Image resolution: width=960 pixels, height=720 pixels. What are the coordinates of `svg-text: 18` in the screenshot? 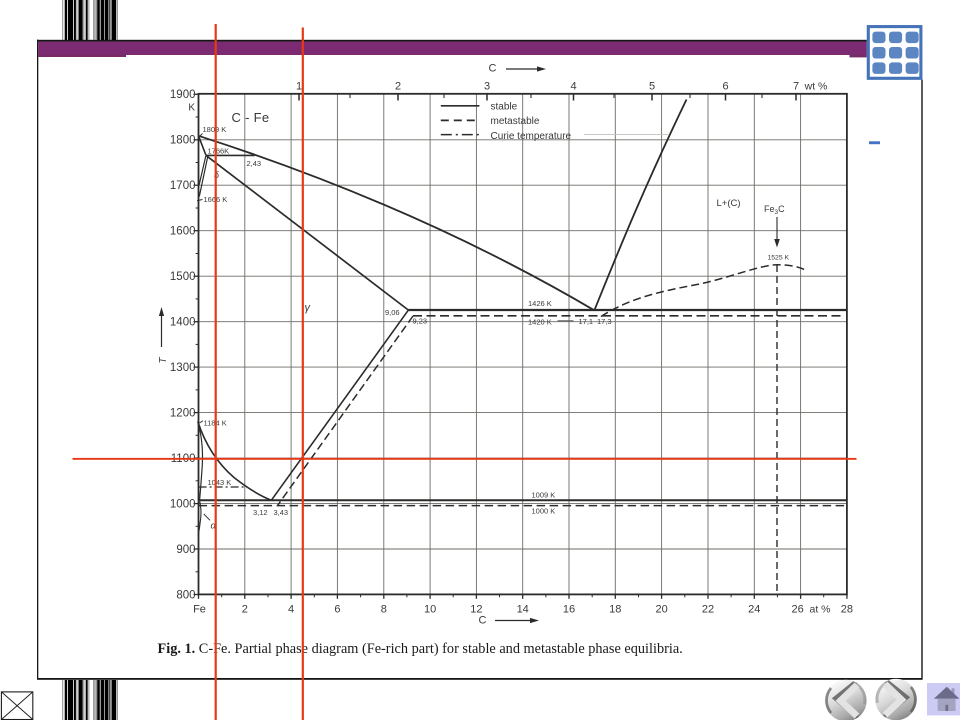 It's located at (615, 610).